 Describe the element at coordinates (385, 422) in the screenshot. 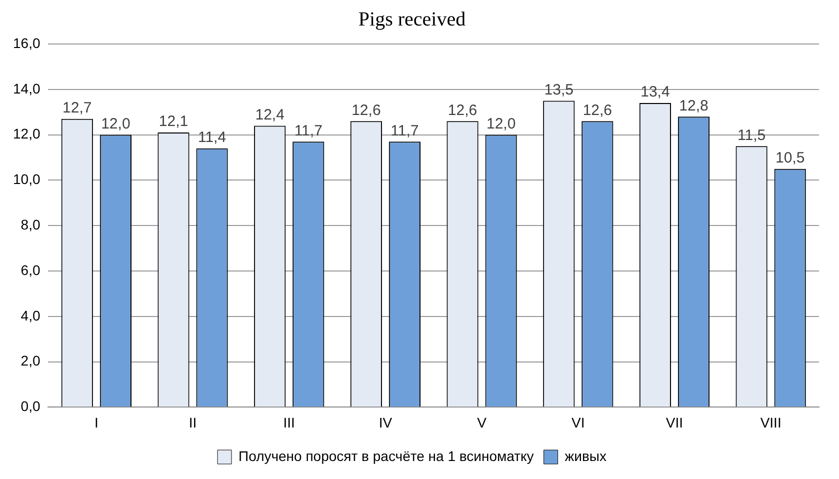

I see `x-tick-label: IV` at that location.